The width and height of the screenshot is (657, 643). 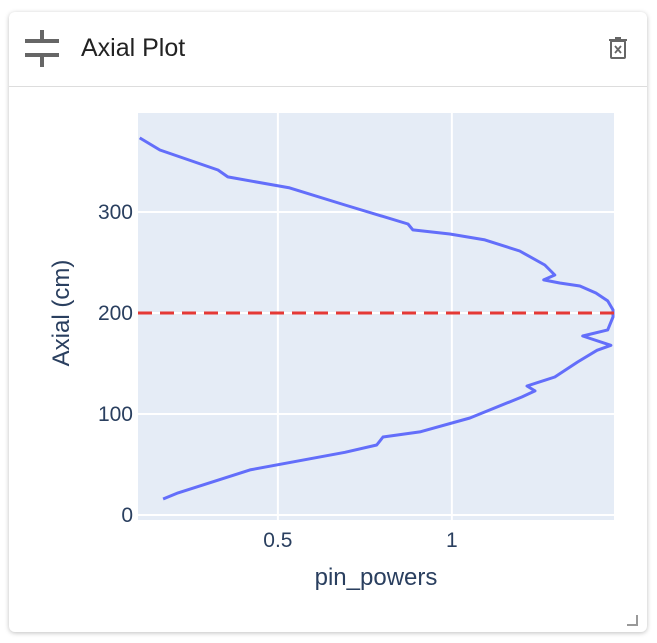 I want to click on drag-icon, so click(x=45, y=50).